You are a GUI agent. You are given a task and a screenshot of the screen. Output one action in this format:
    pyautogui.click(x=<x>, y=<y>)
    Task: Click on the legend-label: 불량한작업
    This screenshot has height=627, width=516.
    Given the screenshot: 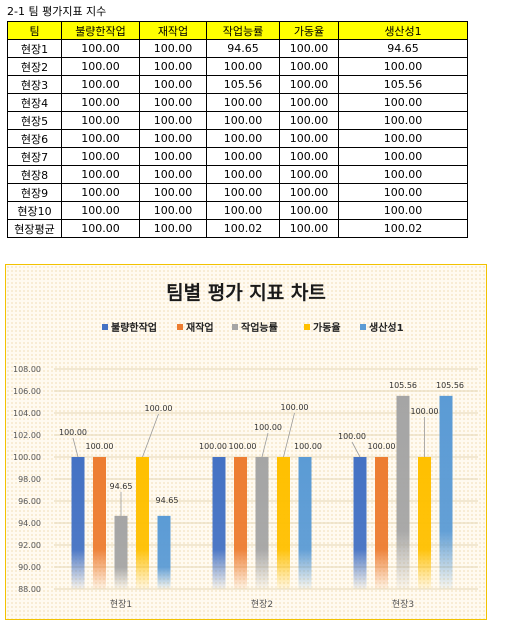 What is the action you would take?
    pyautogui.click(x=134, y=327)
    